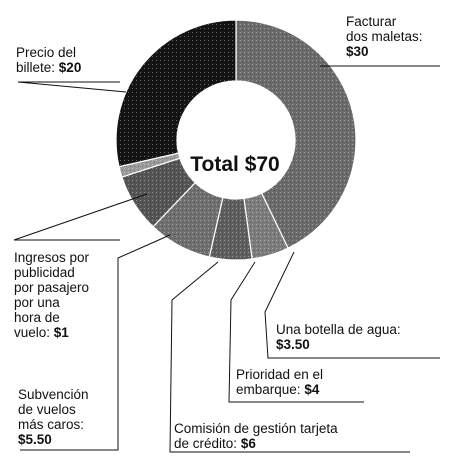  I want to click on label-line: Una botella de agua:, so click(338, 329).